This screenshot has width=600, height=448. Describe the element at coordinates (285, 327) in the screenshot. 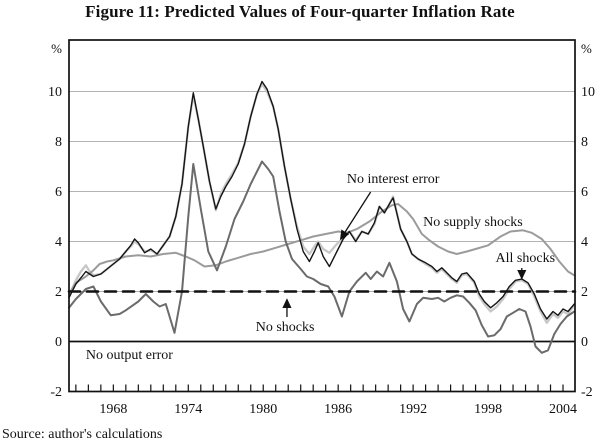

I see `annotation-no-shocks: No shocks` at that location.